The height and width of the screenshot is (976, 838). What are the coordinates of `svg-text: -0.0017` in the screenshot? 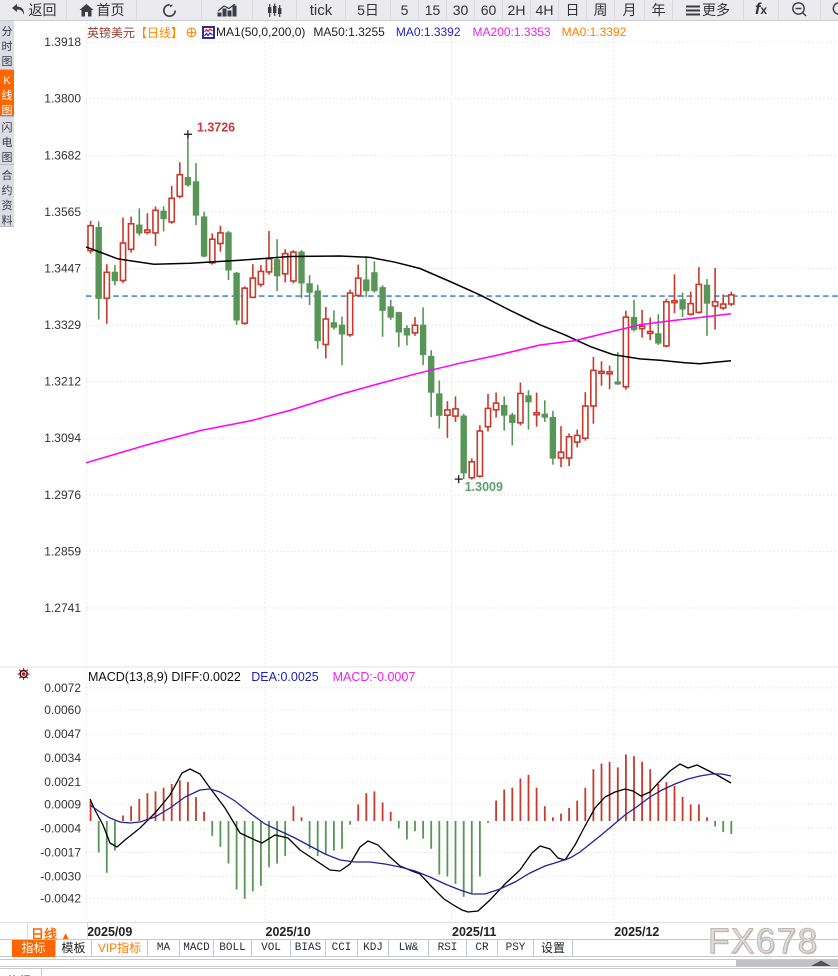 It's located at (60, 853).